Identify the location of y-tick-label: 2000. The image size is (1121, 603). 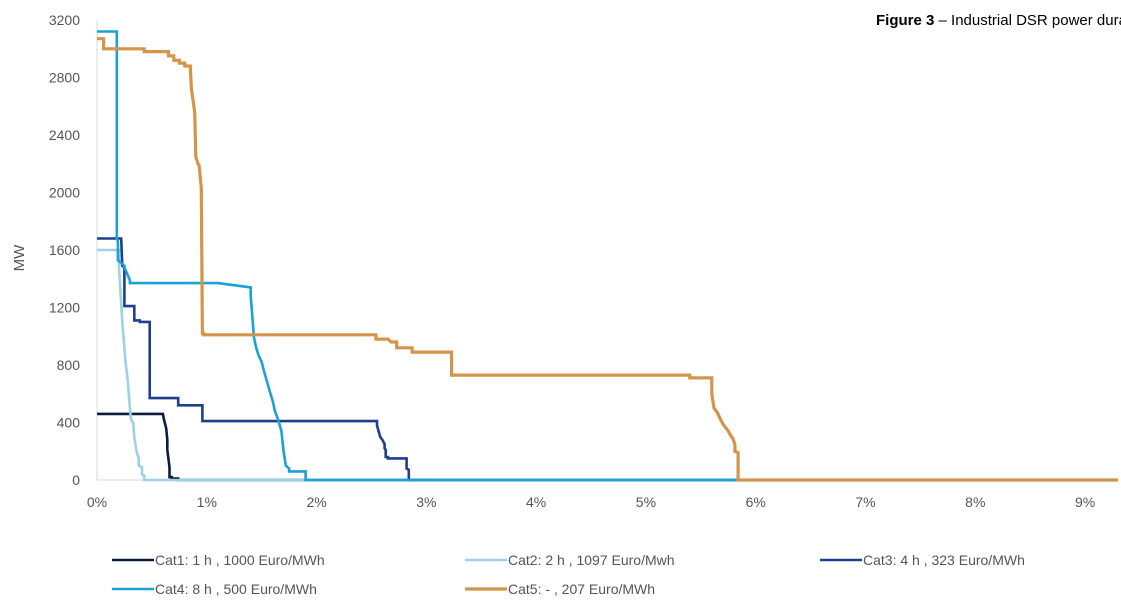
(64, 193).